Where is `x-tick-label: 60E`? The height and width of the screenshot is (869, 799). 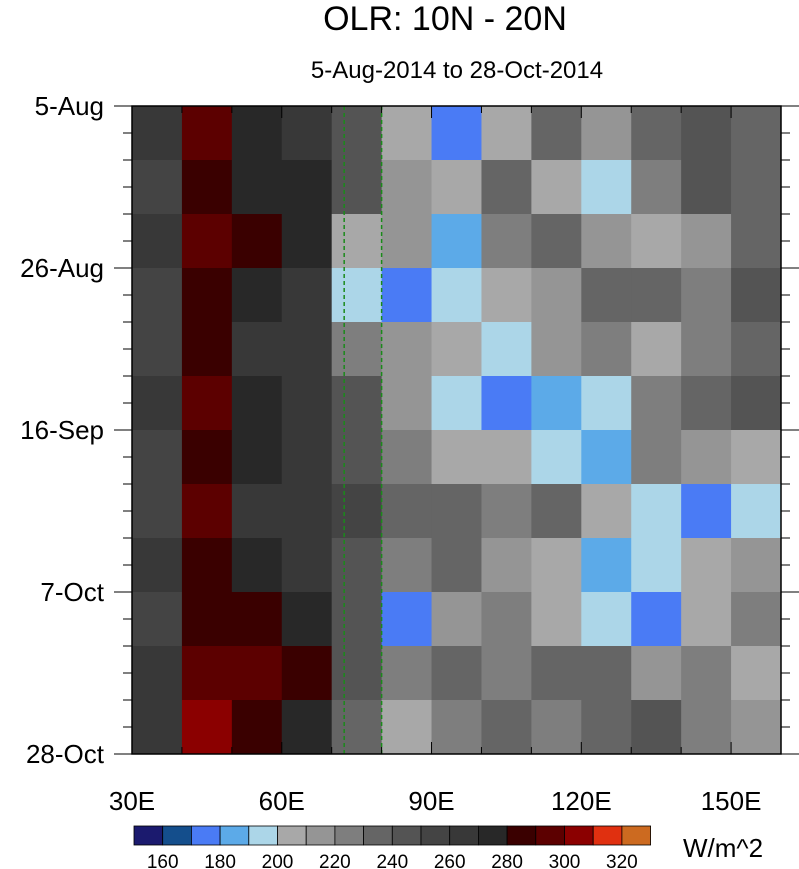 x-tick-label: 60E is located at coordinates (282, 801).